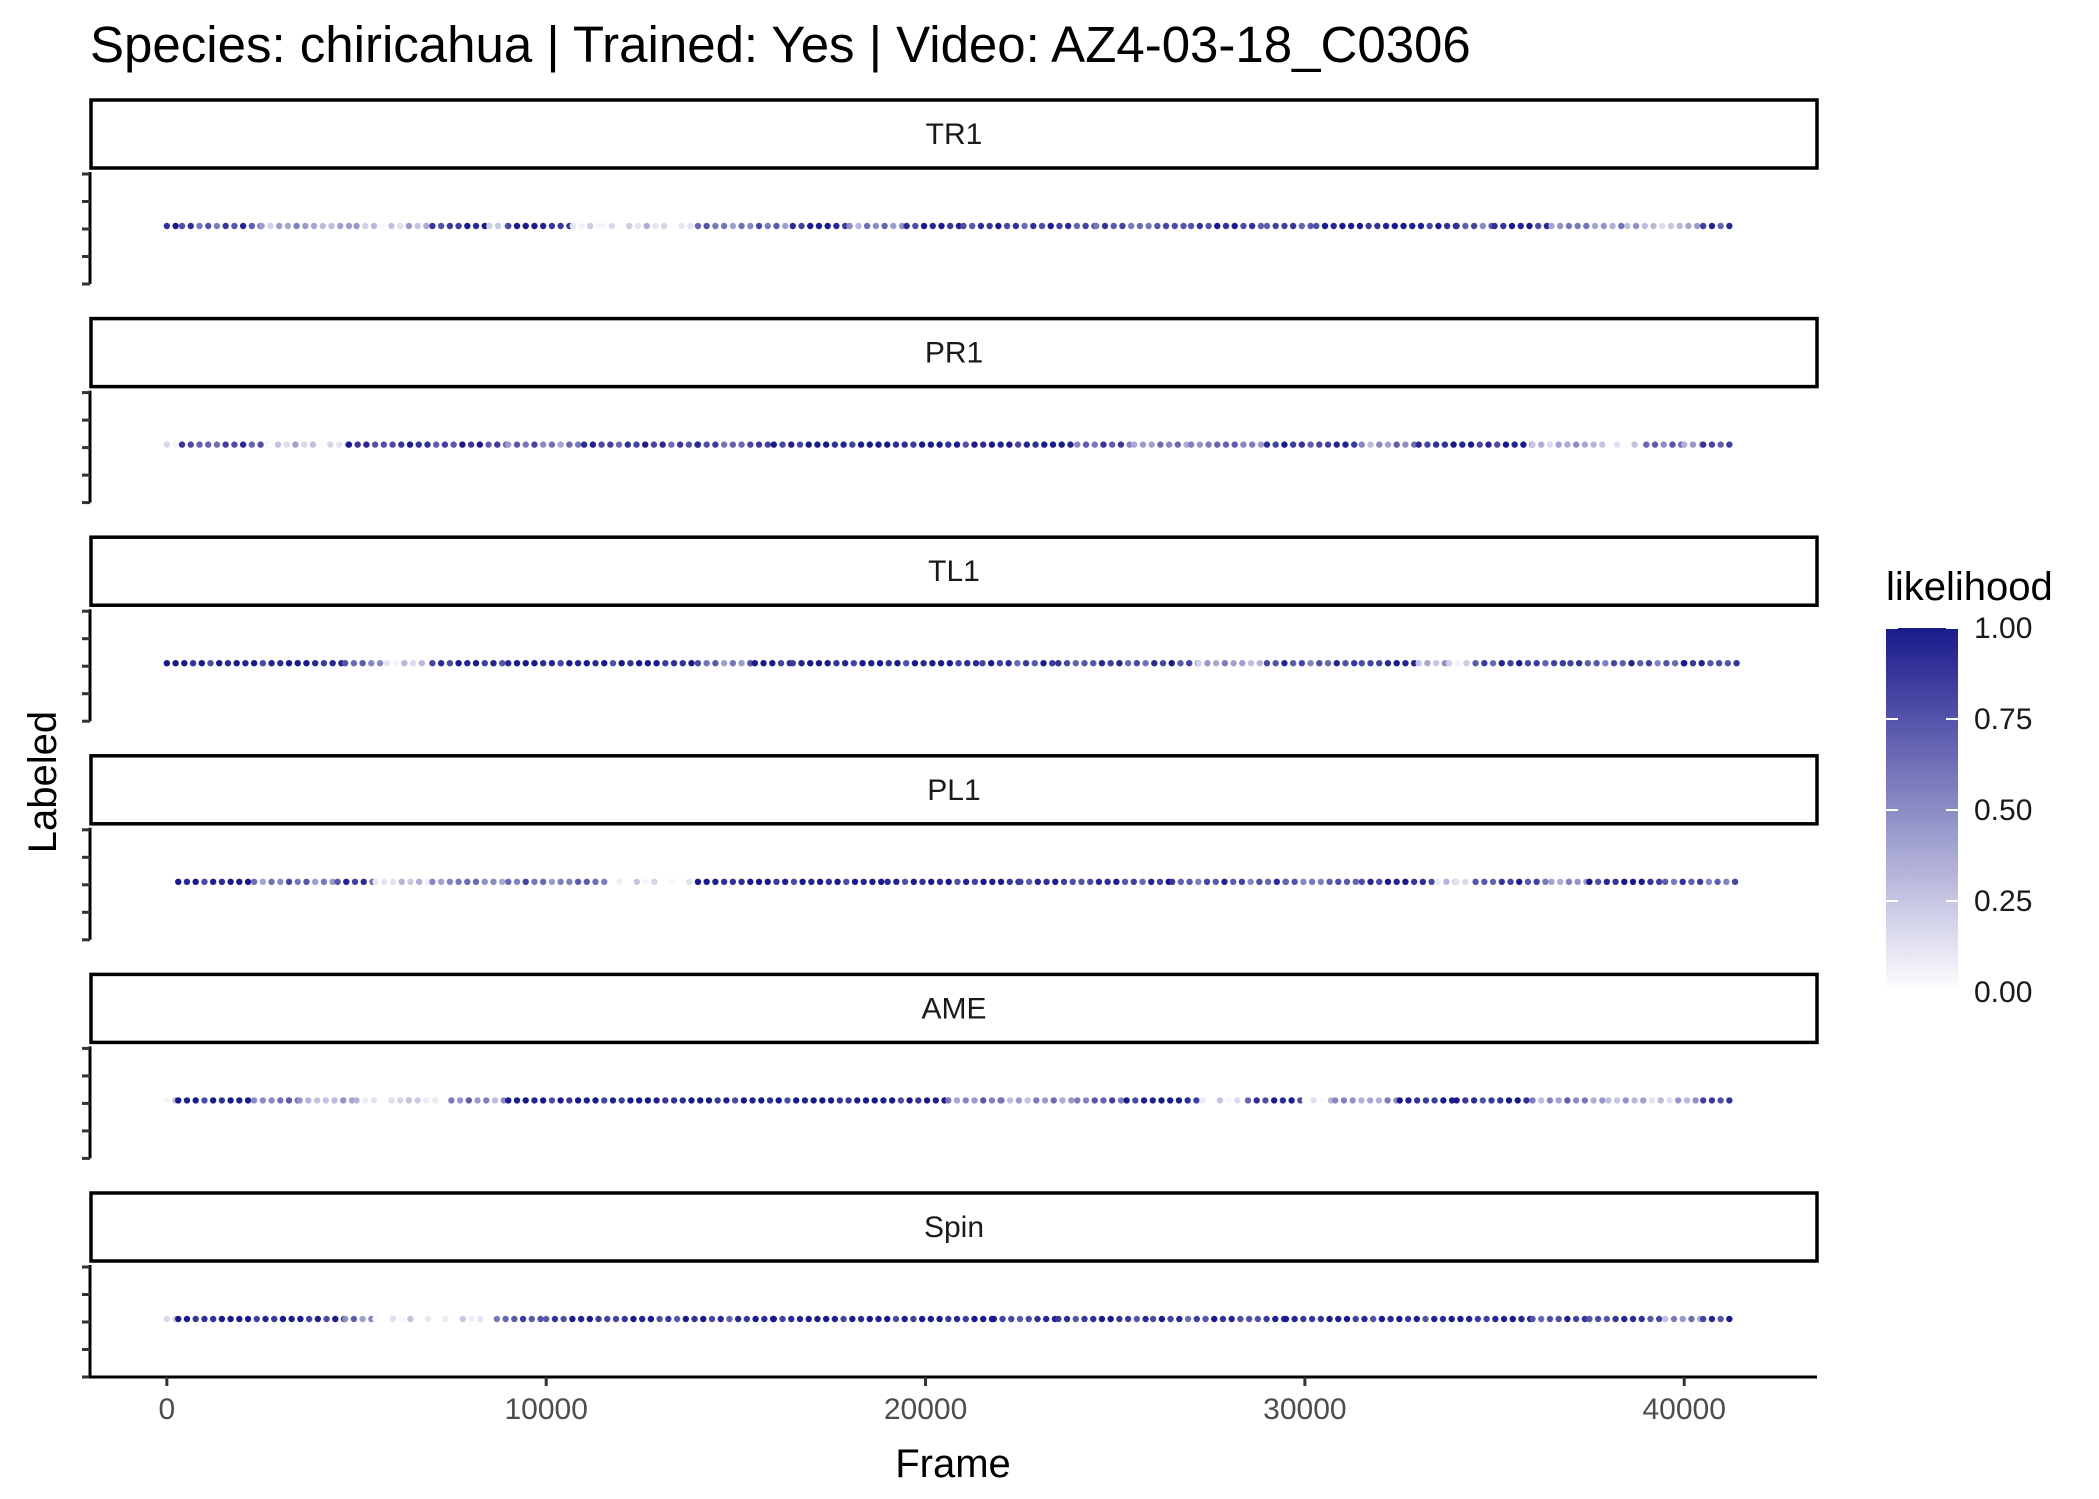 This screenshot has height=1499, width=2099. I want to click on legend-tick-label: 0.75, so click(2003, 719).